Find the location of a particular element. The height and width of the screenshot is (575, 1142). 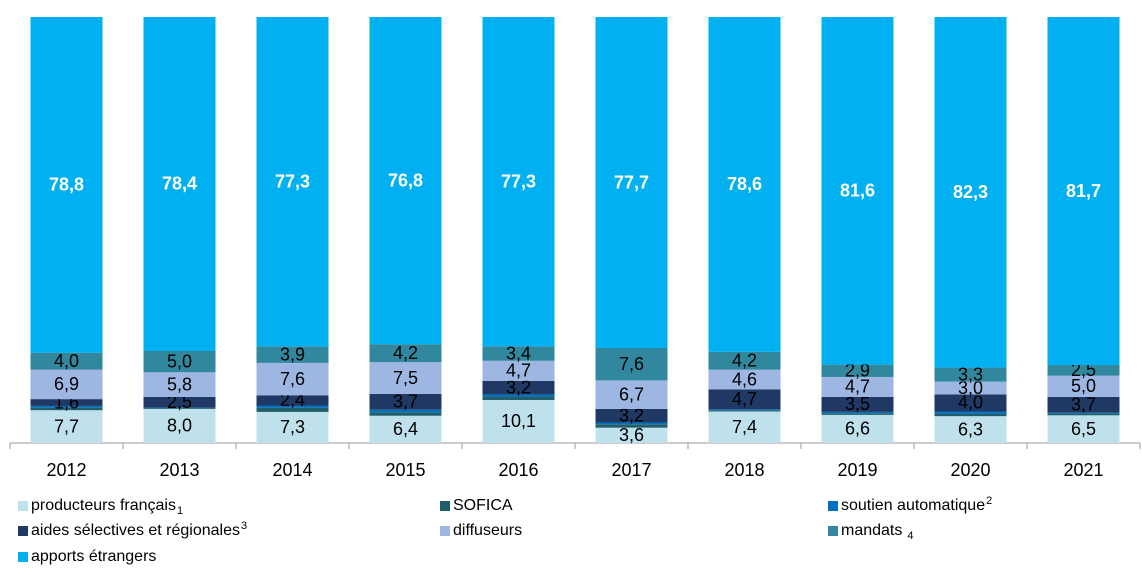

data-label: 5,0 is located at coordinates (179, 361).